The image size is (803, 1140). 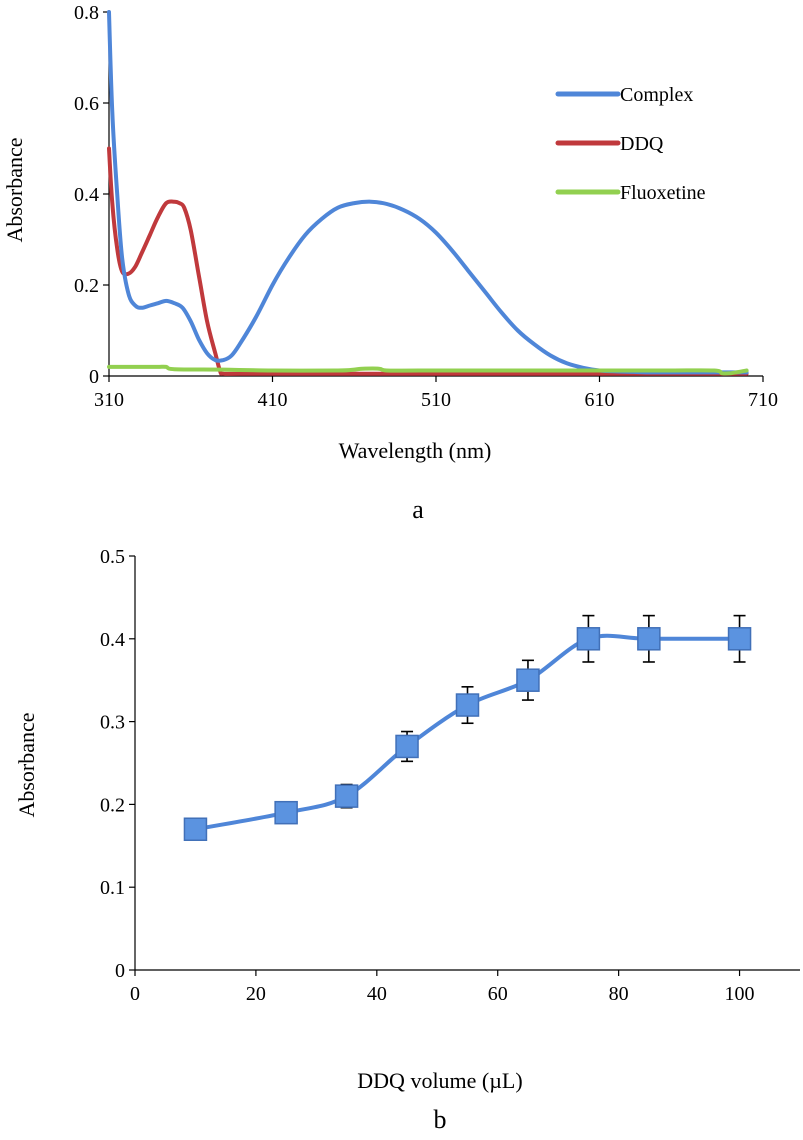 What do you see at coordinates (418, 509) in the screenshot?
I see `panel-a-label: a` at bounding box center [418, 509].